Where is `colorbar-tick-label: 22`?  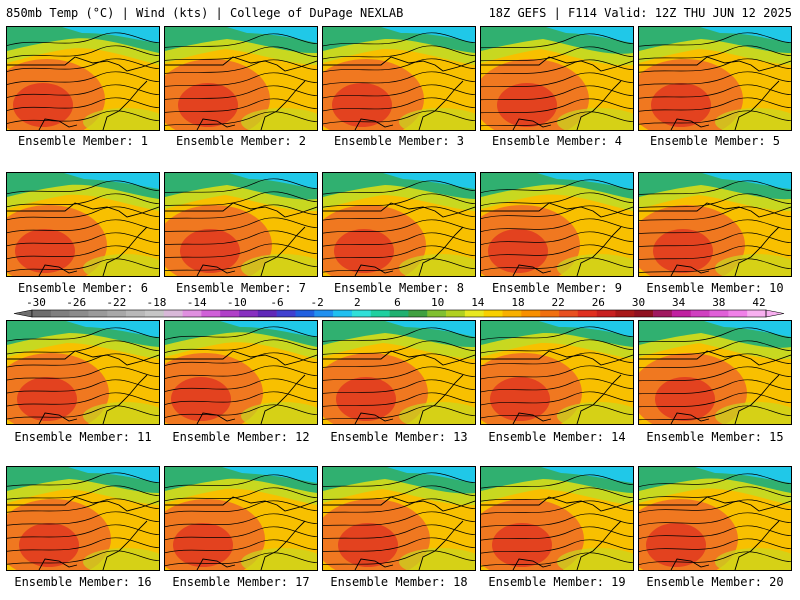 colorbar-tick-label: 22 is located at coordinates (558, 302).